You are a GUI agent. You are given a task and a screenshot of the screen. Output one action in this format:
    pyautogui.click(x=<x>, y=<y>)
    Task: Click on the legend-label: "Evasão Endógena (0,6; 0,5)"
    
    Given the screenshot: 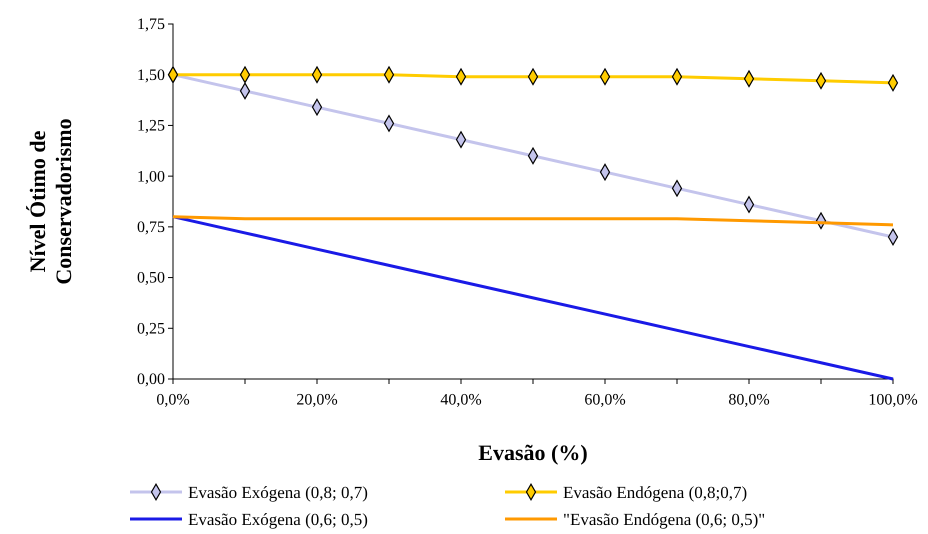 What is the action you would take?
    pyautogui.click(x=664, y=519)
    